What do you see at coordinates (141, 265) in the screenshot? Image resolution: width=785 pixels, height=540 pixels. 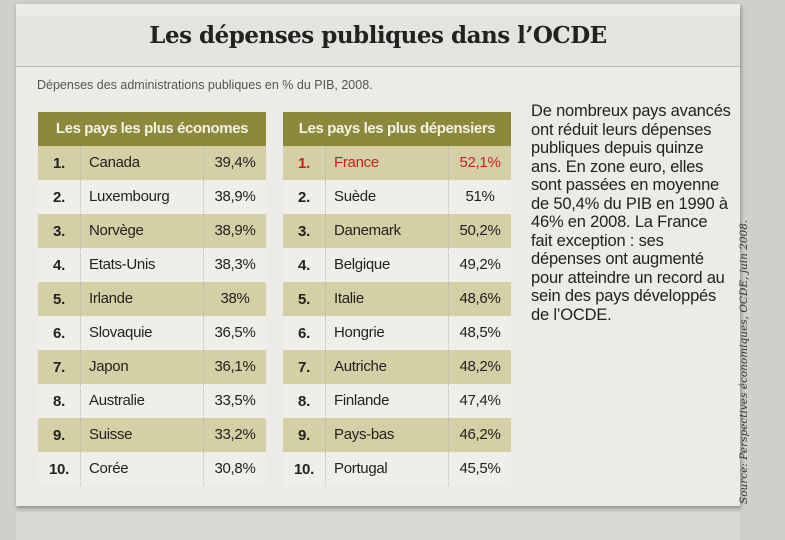 I see `country-cell: Etats-Unis` at bounding box center [141, 265].